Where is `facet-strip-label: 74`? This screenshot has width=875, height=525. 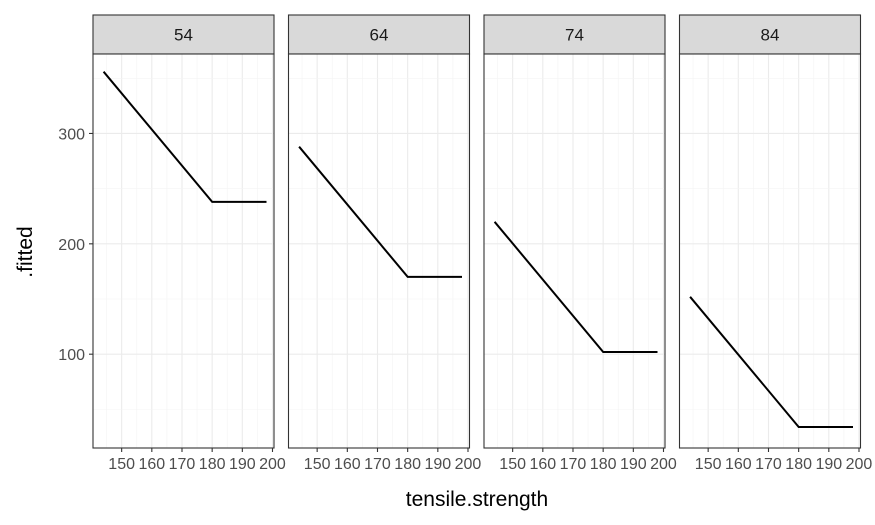
facet-strip-label: 74 is located at coordinates (574, 35).